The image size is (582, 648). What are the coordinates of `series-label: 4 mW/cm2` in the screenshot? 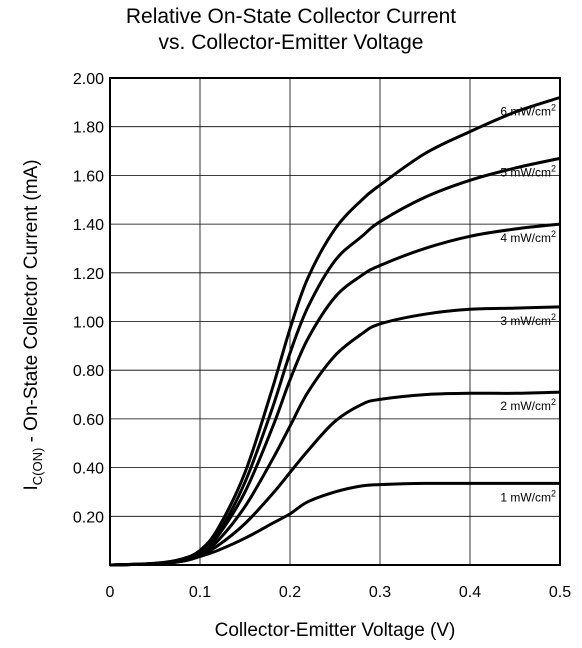 It's located at (528, 237).